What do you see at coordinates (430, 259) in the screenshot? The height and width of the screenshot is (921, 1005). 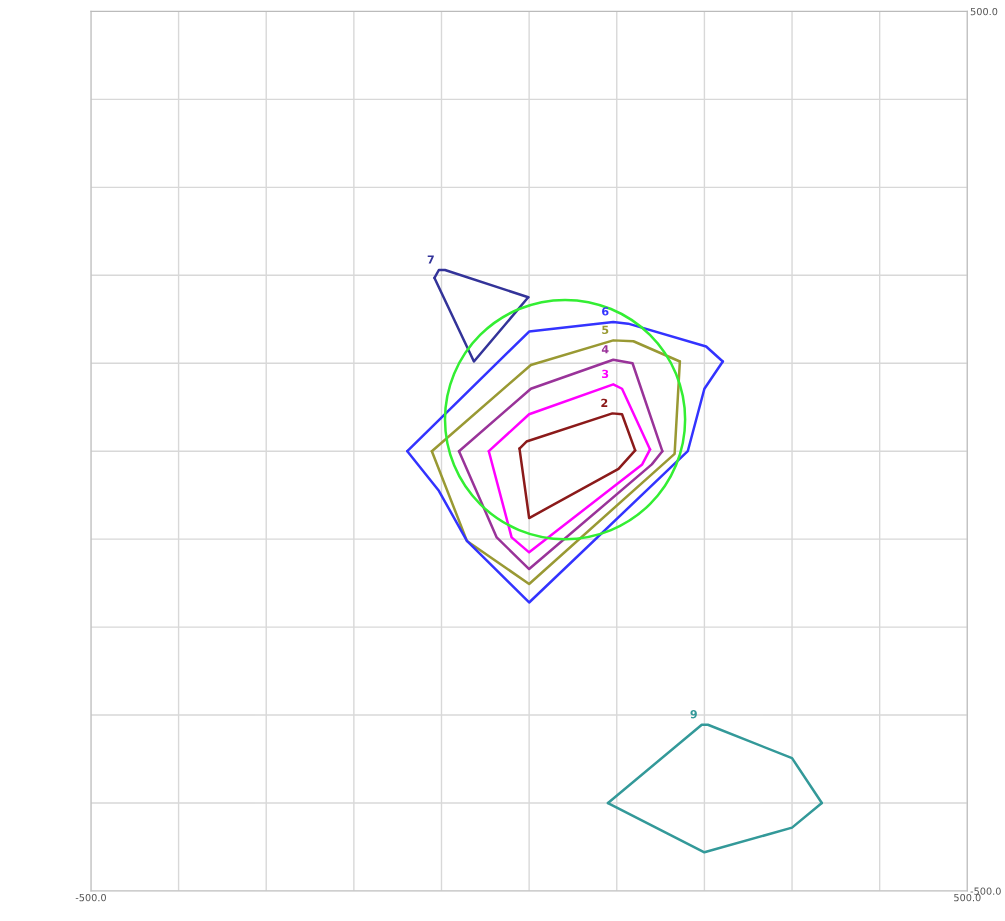 I see `annotation: 7` at bounding box center [430, 259].